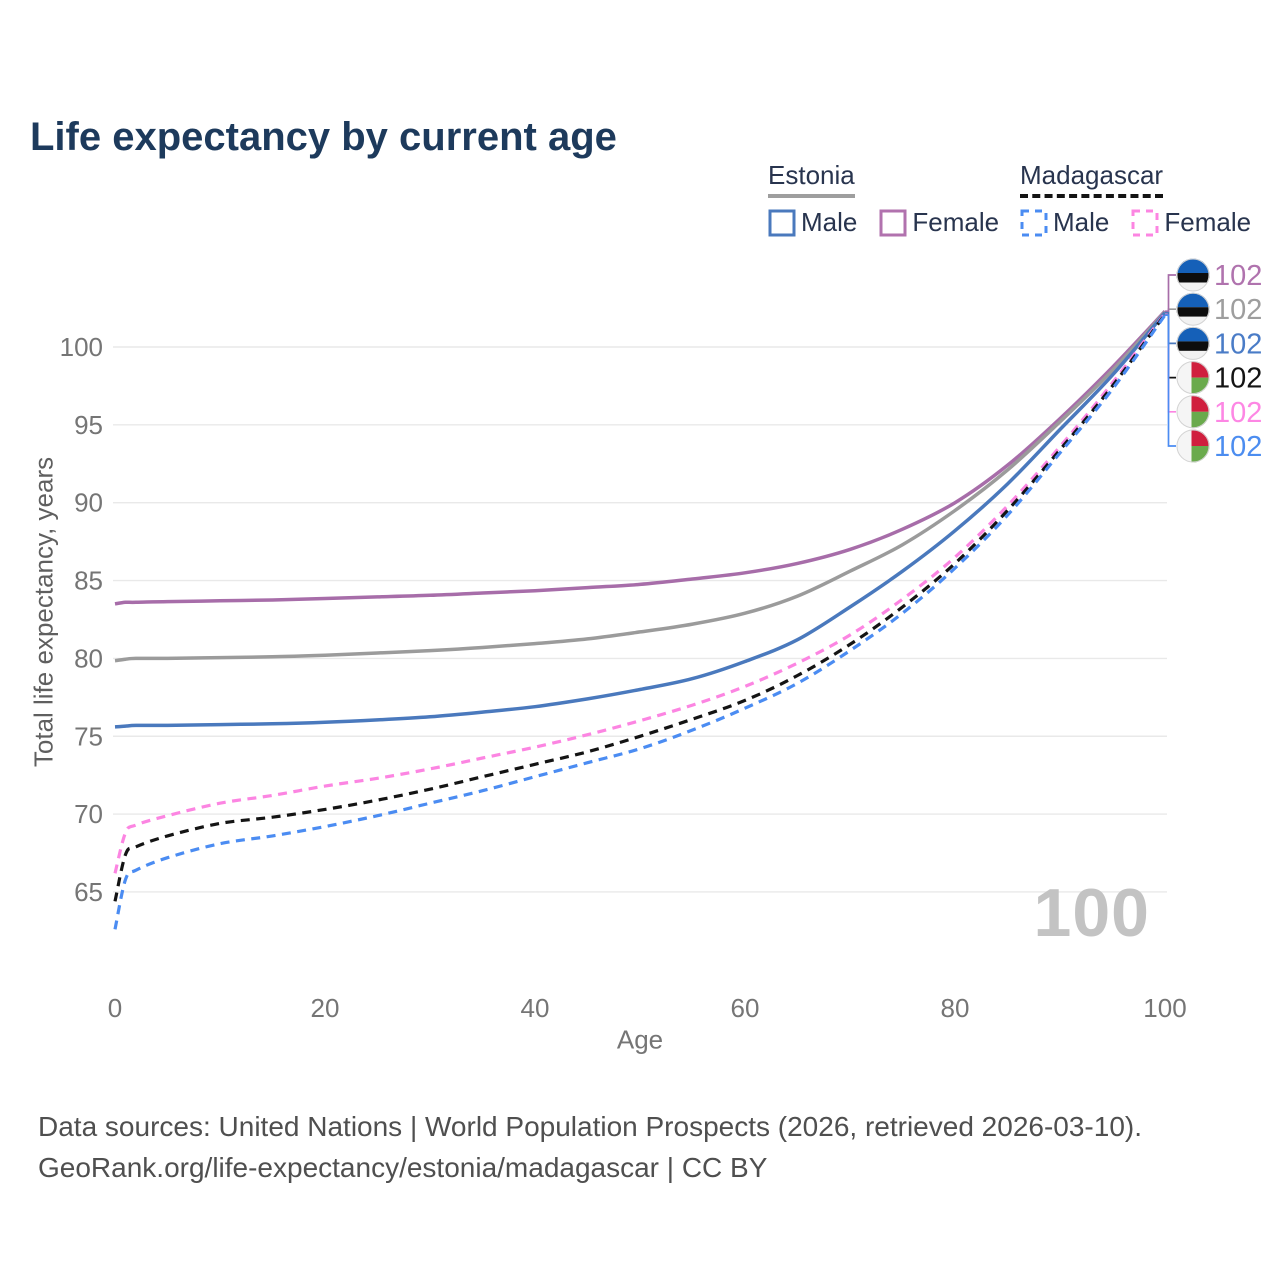  What do you see at coordinates (955, 1008) in the screenshot?
I see `x-axis-tick-label: 80` at bounding box center [955, 1008].